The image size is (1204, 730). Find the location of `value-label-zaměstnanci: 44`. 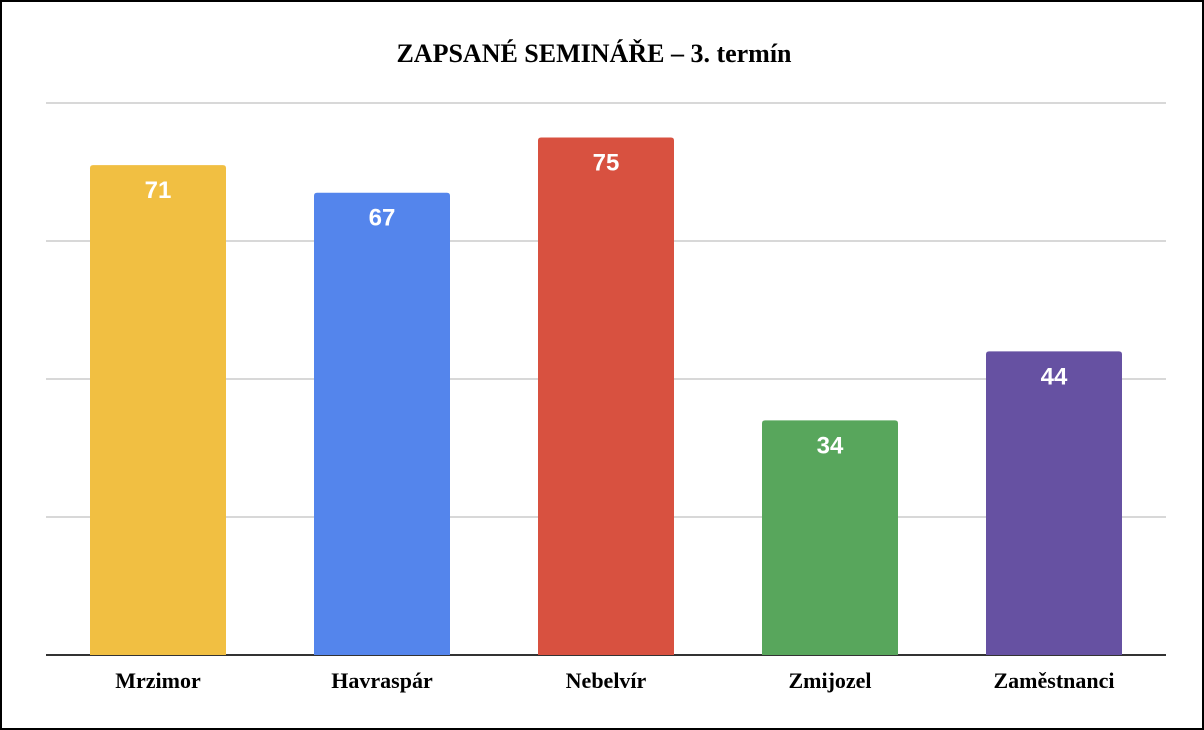

value-label-zaměstnanci: 44 is located at coordinates (1054, 376).